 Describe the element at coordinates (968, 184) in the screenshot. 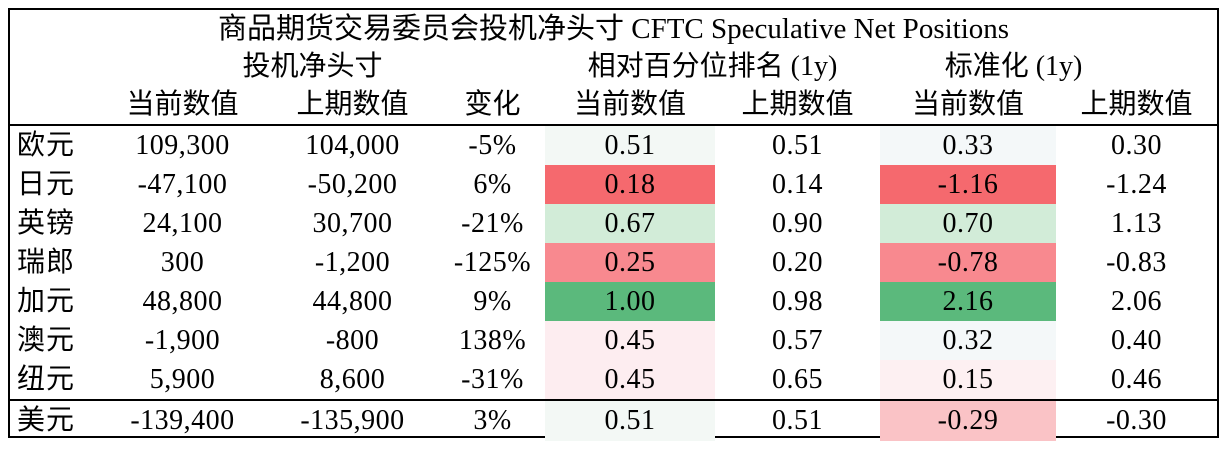

I see `std-current-cell: -1.16` at that location.